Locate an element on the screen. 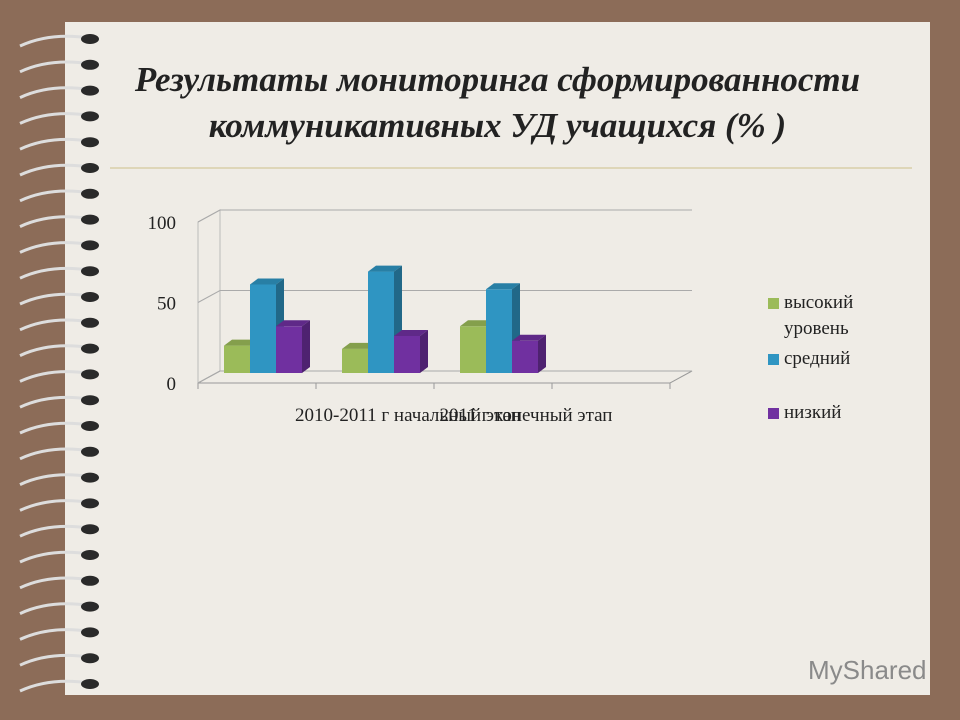 The height and width of the screenshot is (720, 960). legend-item: низкий is located at coordinates (828, 413).